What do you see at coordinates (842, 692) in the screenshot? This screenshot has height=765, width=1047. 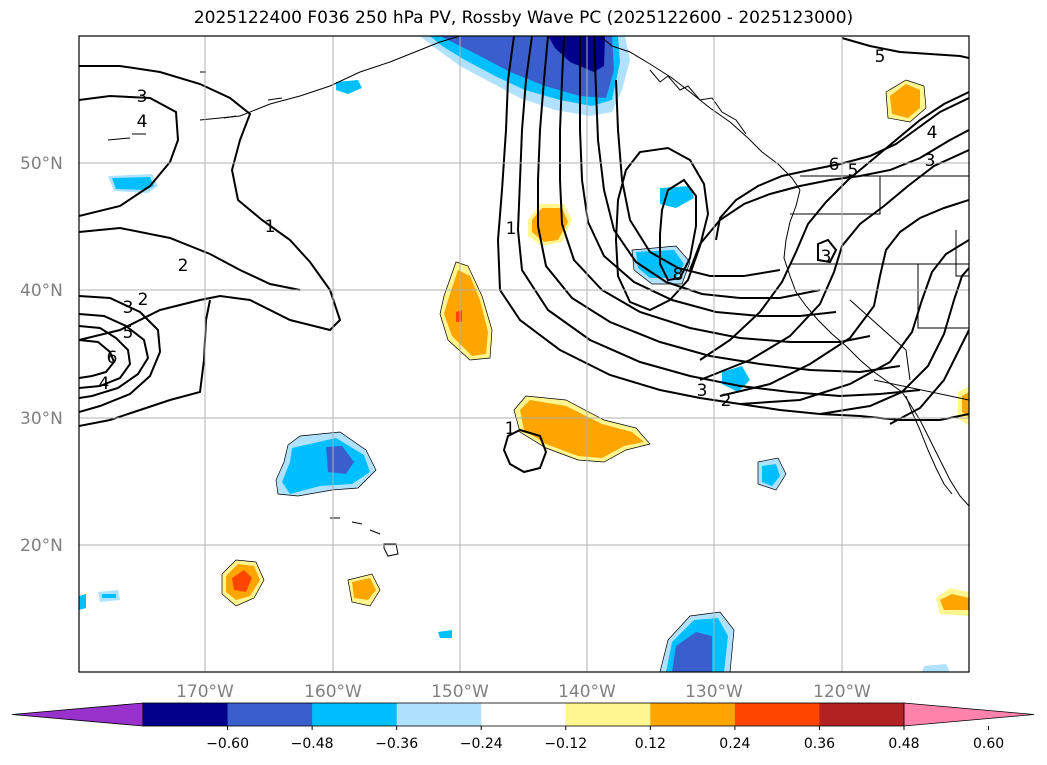 I see `lon-label-120w: 120°W` at bounding box center [842, 692].